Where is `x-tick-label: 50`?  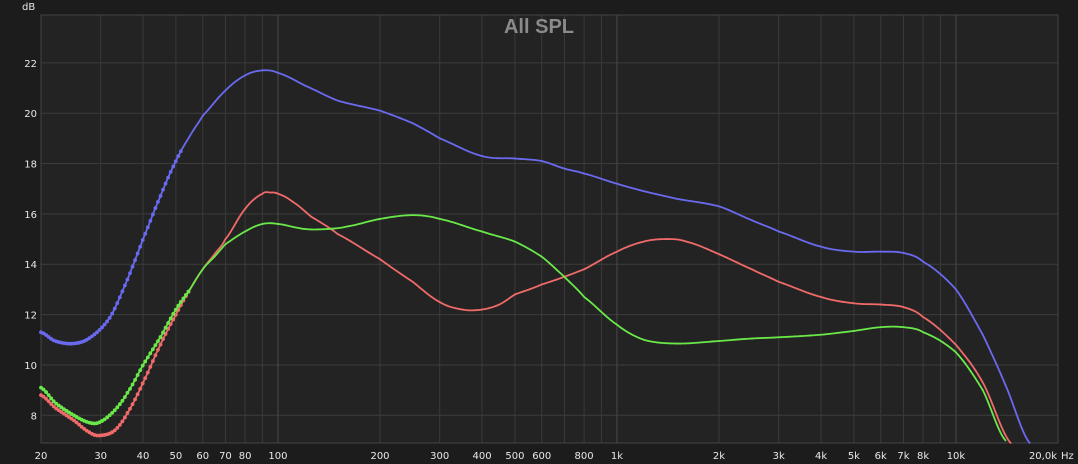 x-tick-label: 50 is located at coordinates (176, 456).